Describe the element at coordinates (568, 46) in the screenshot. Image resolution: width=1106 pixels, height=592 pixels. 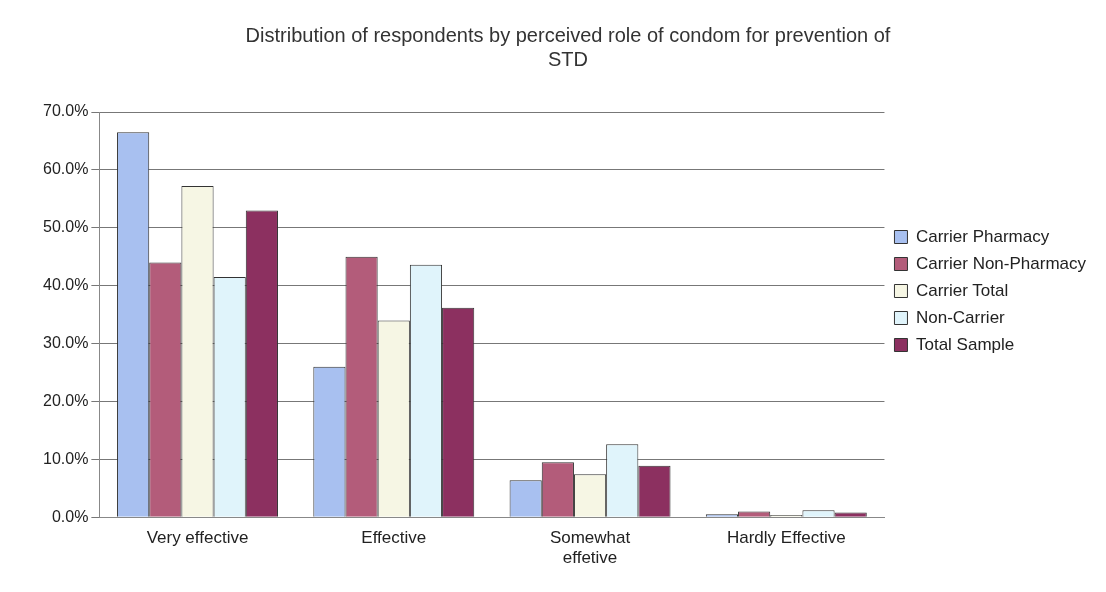
I see `chart-title: Distribution of respondents by perceived role of condom for prevention of STD` at that location.